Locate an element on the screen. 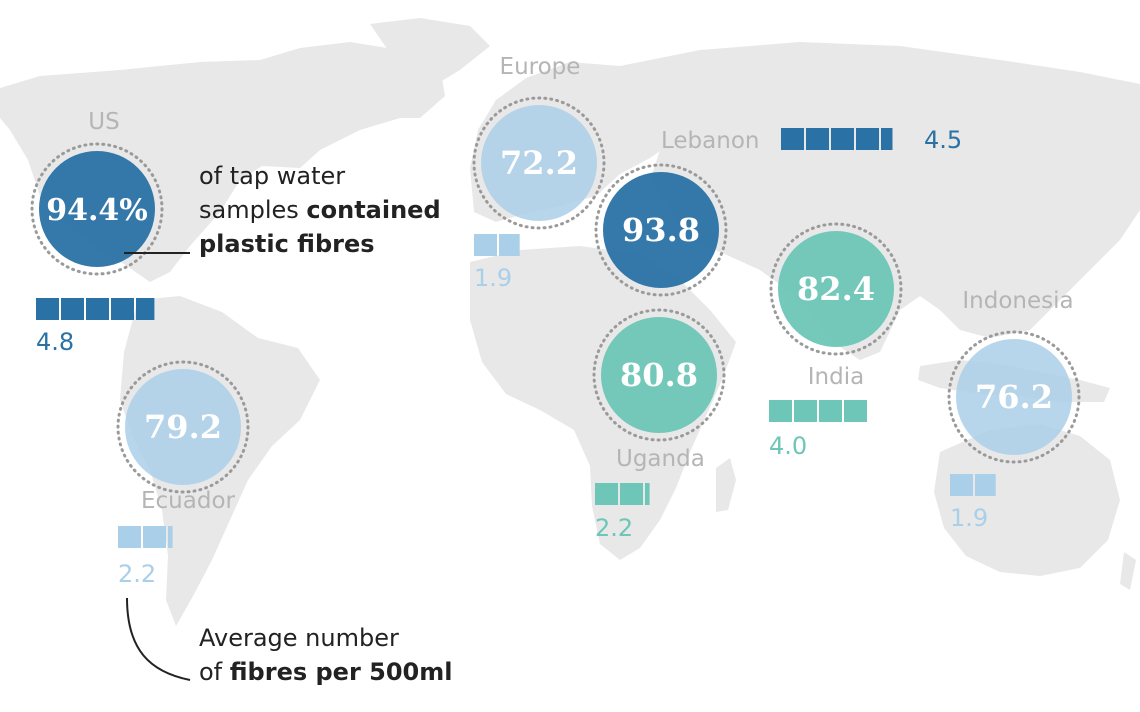 The height and width of the screenshot is (712, 1140). fibre-leader-line is located at coordinates (158, 639).